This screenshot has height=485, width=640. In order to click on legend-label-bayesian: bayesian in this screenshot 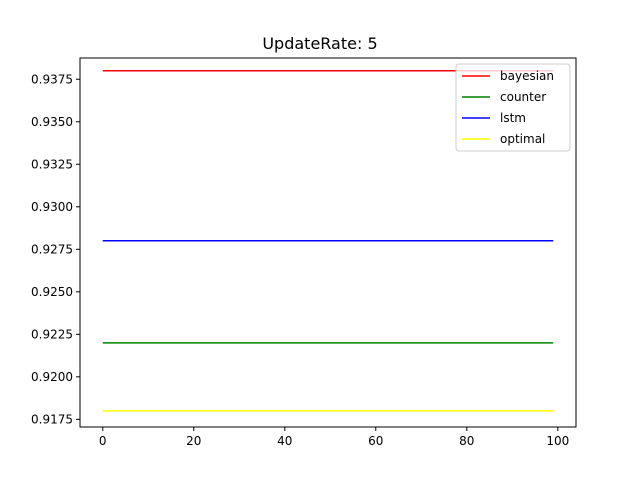, I will do `click(527, 76)`.